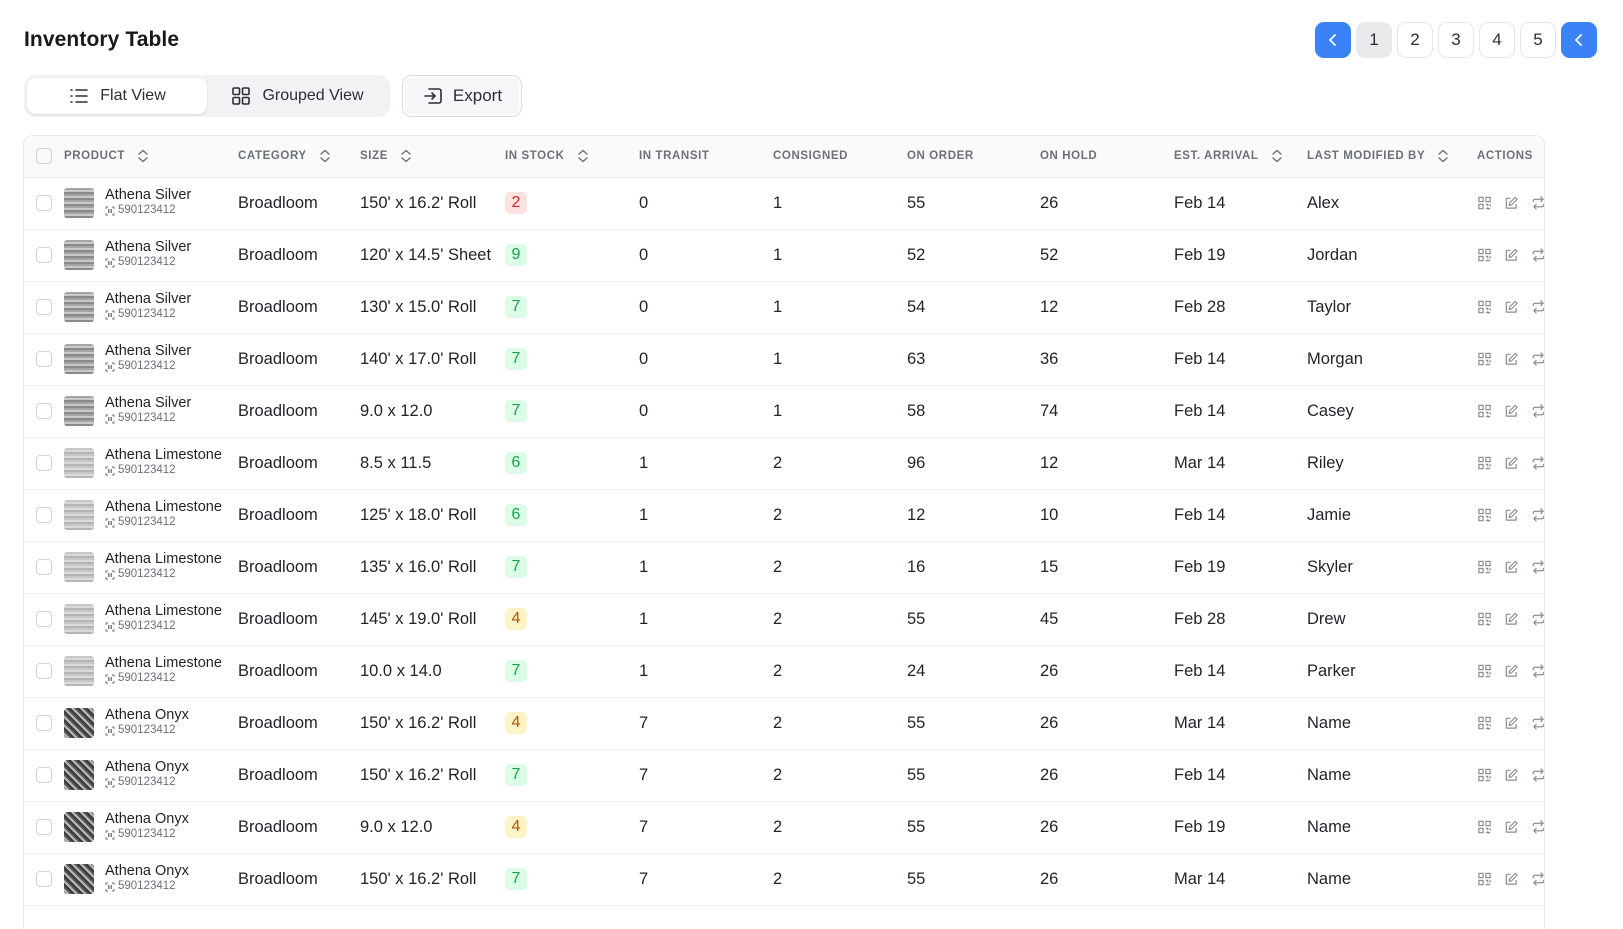  What do you see at coordinates (1374, 40) in the screenshot?
I see `page-button-1: 1` at bounding box center [1374, 40].